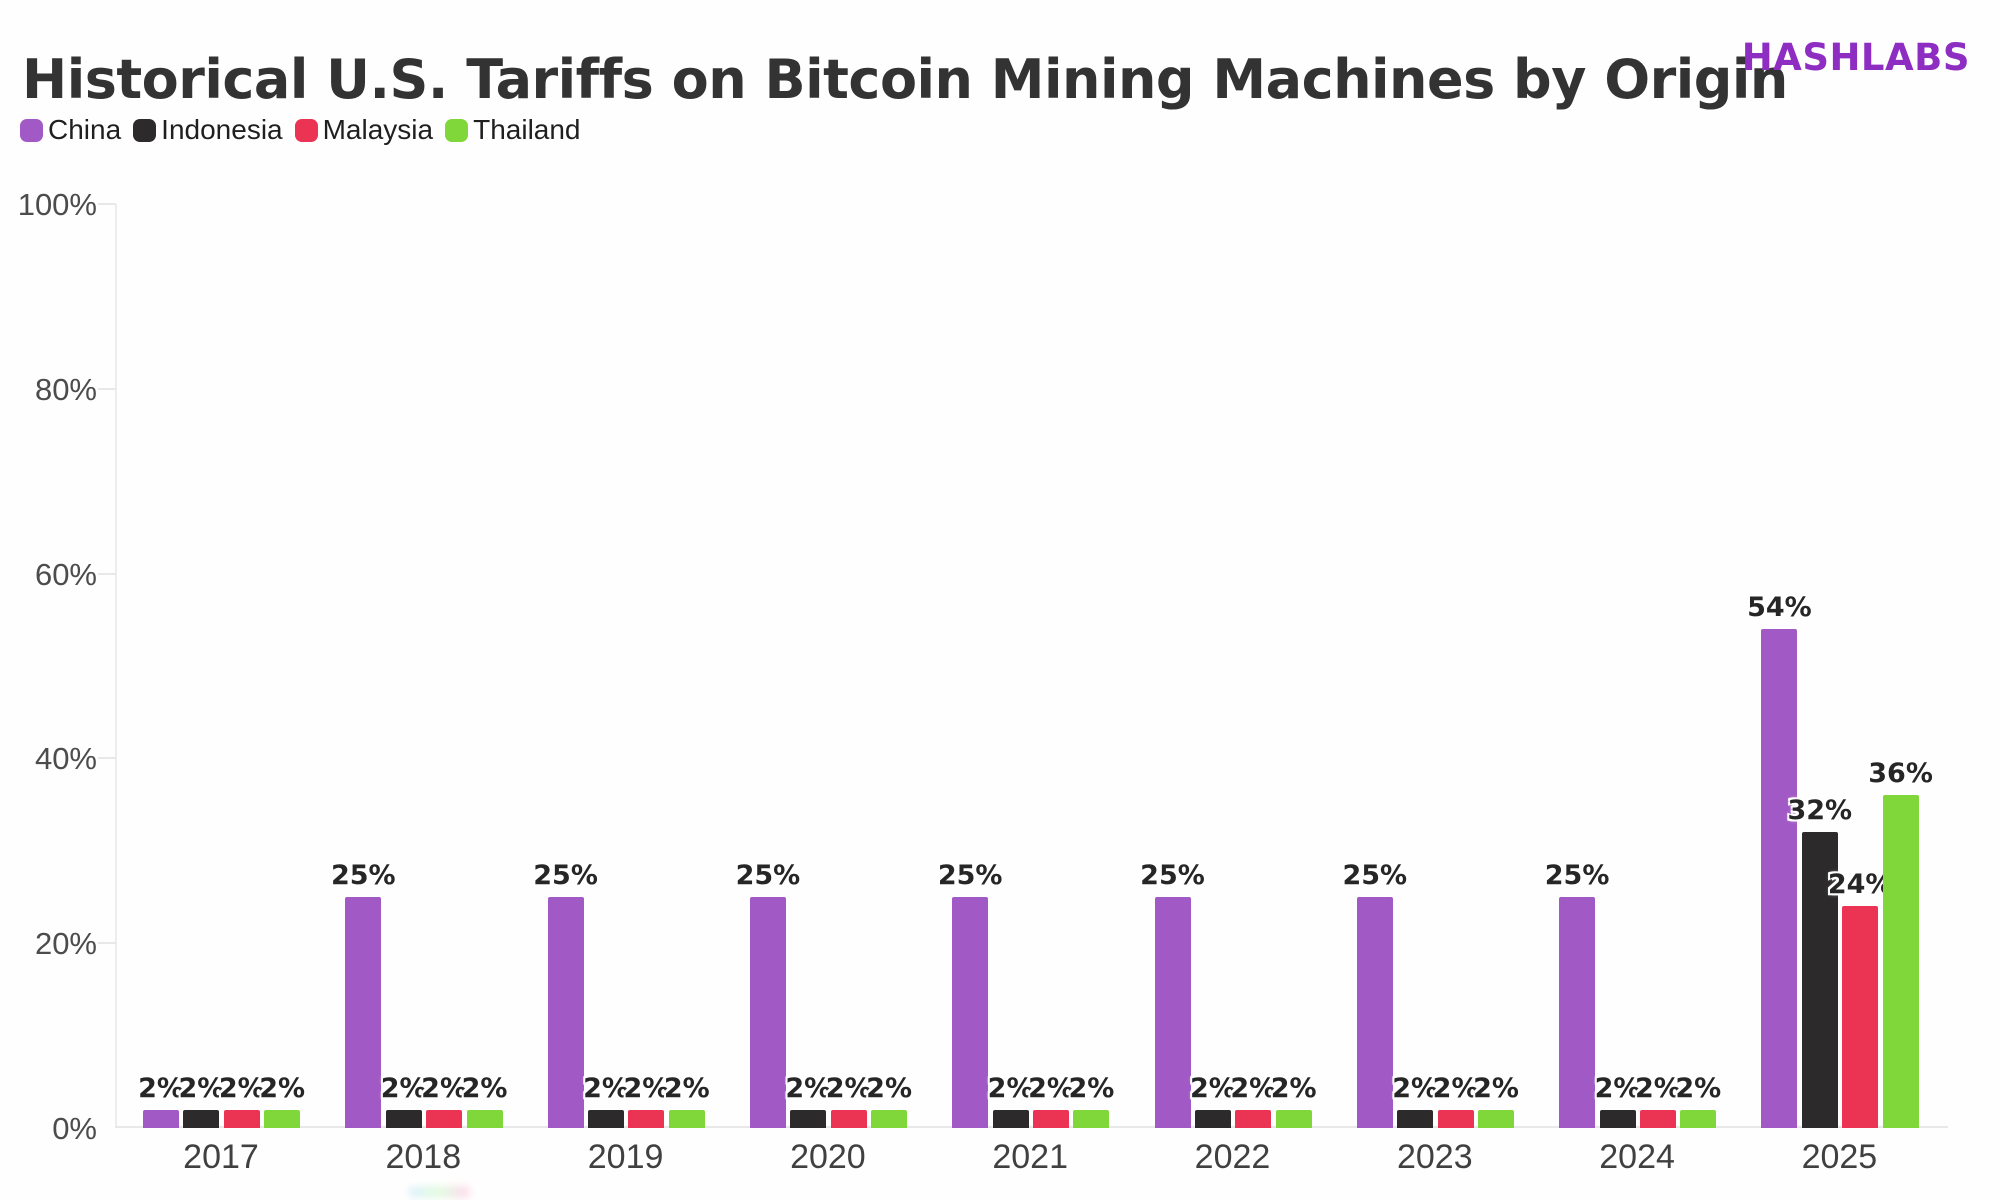 This screenshot has width=2000, height=1200. Describe the element at coordinates (1657, 1118) in the screenshot. I see `bar-malaysia-2024` at that location.